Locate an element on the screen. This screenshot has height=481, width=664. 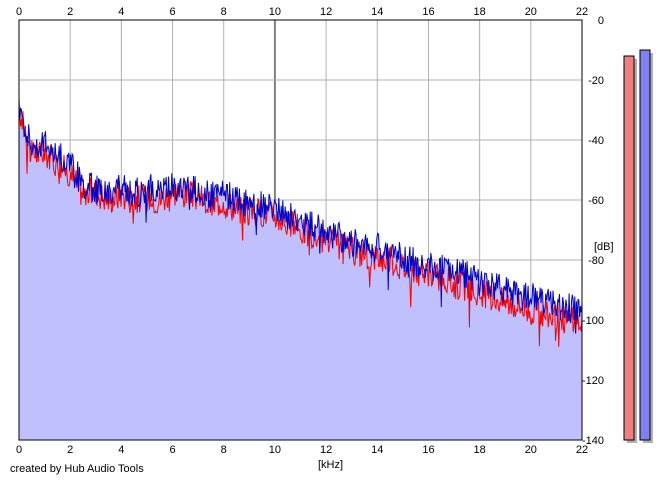
x-top-tick-label: 12 is located at coordinates (326, 12).